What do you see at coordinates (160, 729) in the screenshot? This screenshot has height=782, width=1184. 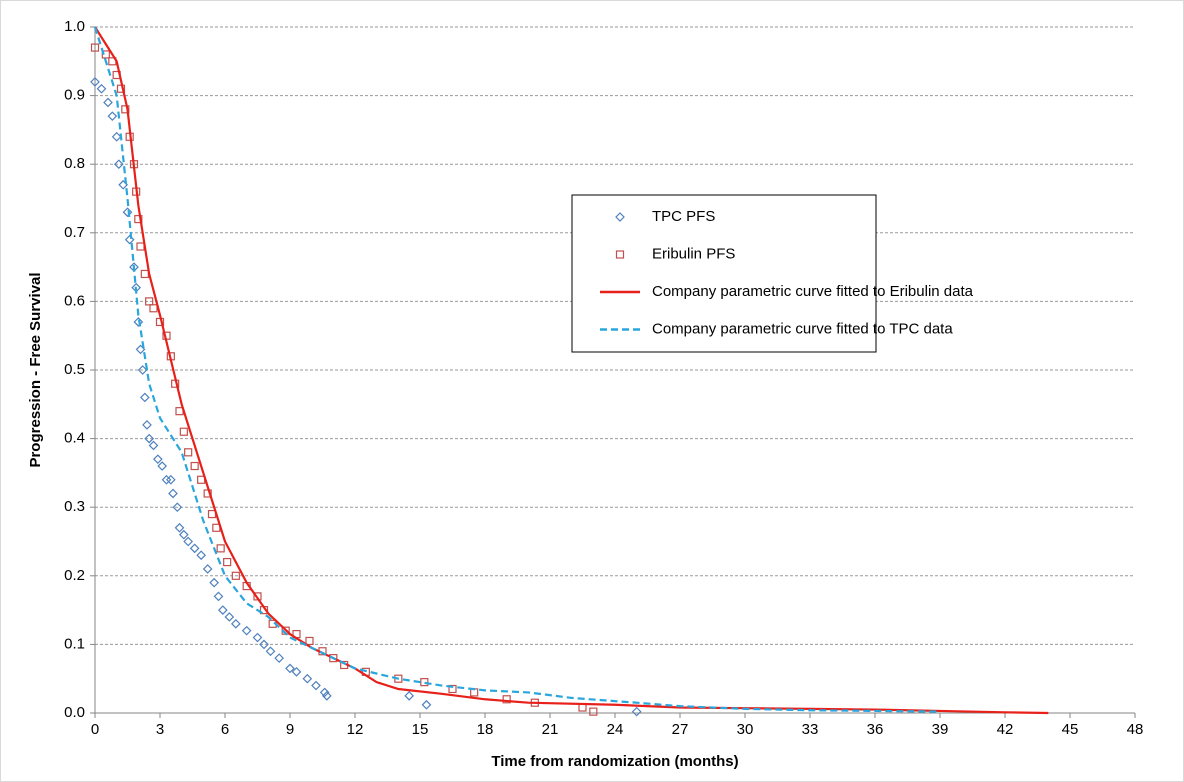 I see `x-tick-label: 3` at bounding box center [160, 729].